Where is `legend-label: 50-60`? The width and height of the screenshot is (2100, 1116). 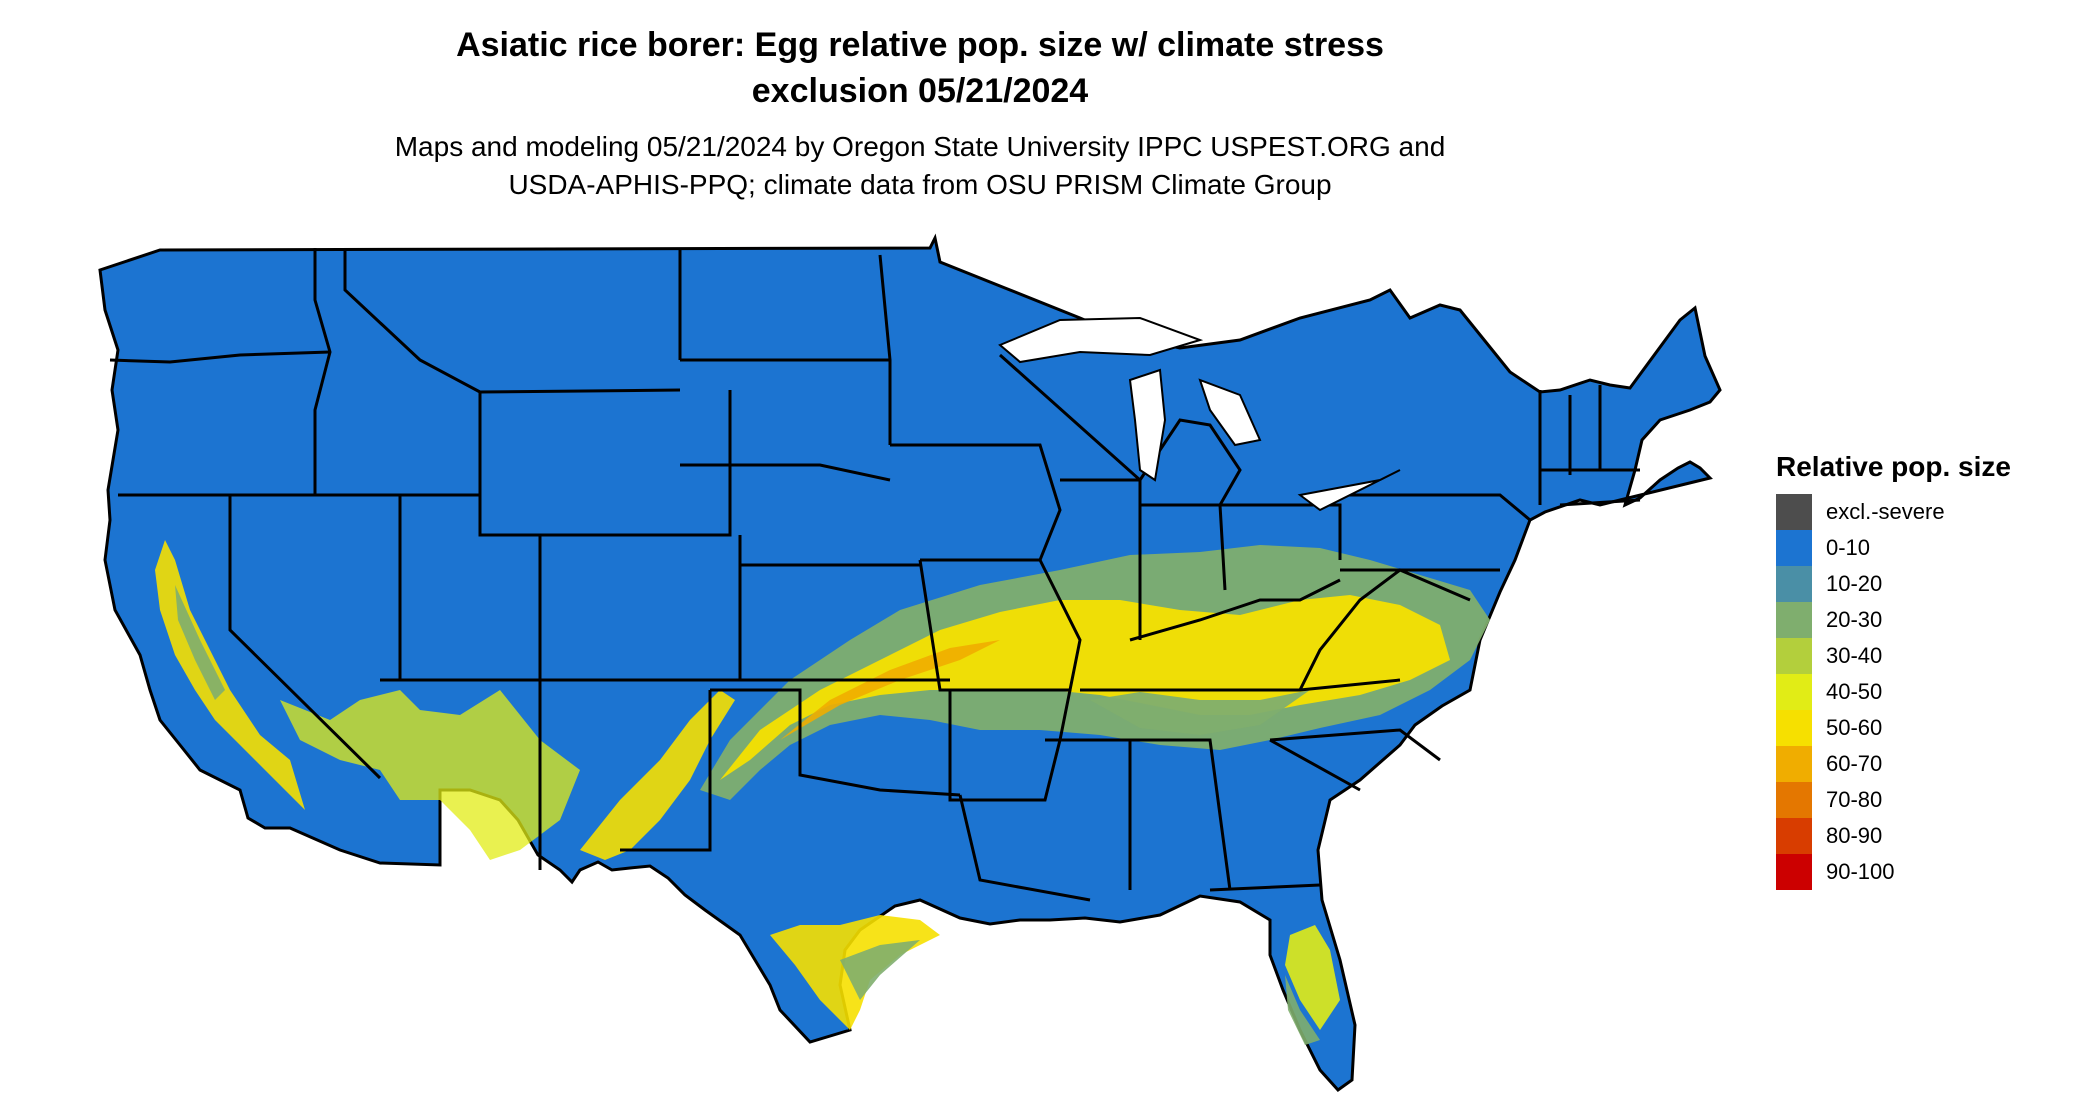 legend-label: 50-60 is located at coordinates (1854, 727).